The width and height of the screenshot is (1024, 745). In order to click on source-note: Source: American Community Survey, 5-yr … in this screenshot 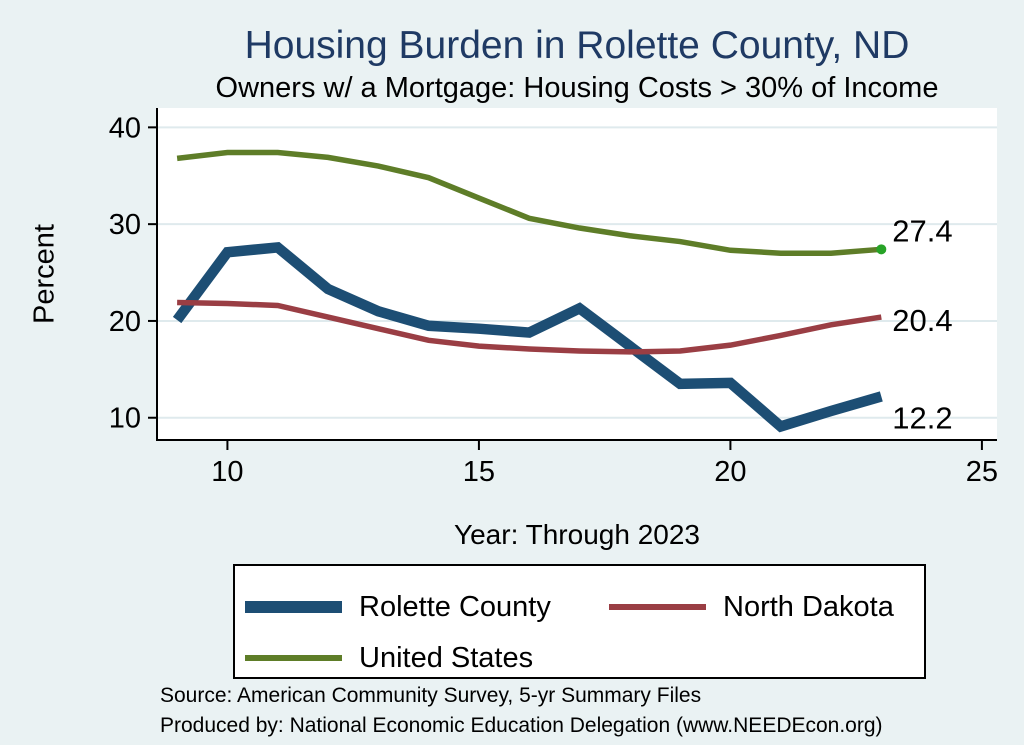, I will do `click(521, 711)`.